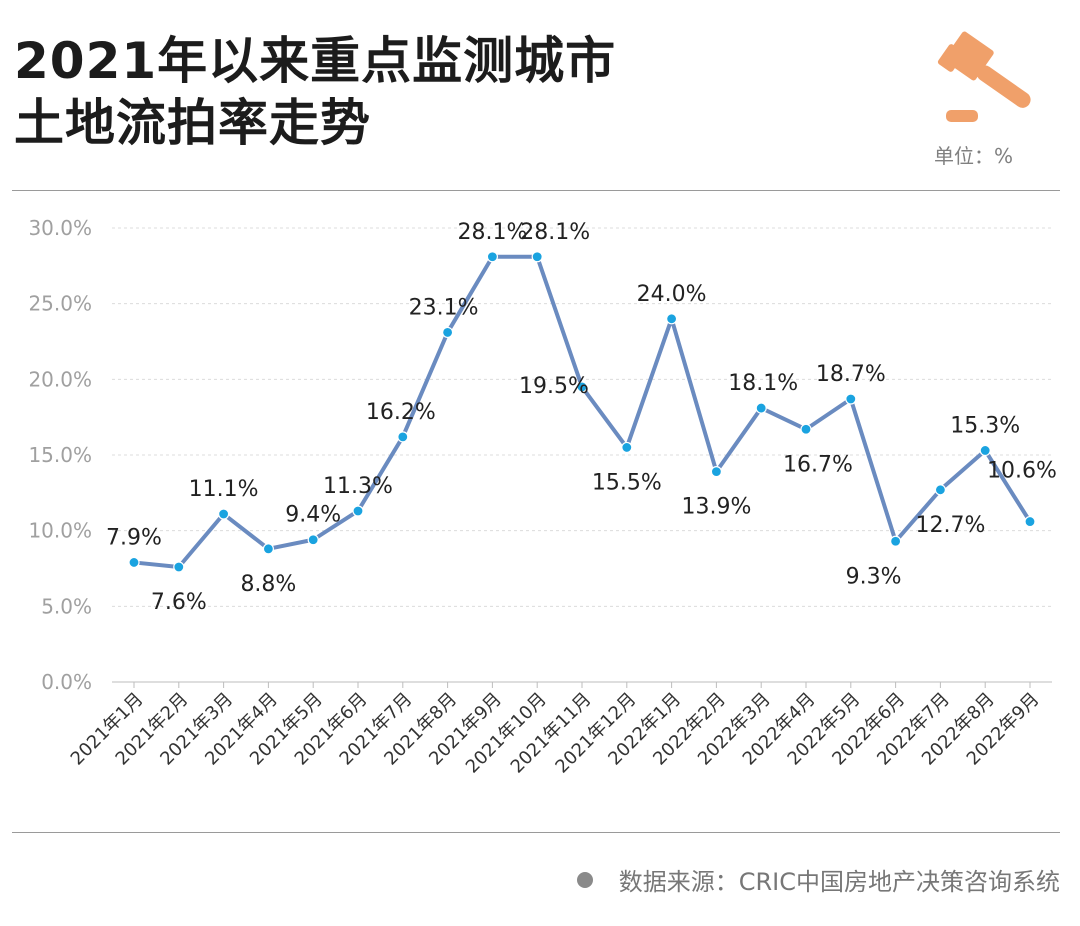 Image resolution: width=1080 pixels, height=926 pixels. Describe the element at coordinates (66, 606) in the screenshot. I see `y-tick-label: 5.0%` at that location.